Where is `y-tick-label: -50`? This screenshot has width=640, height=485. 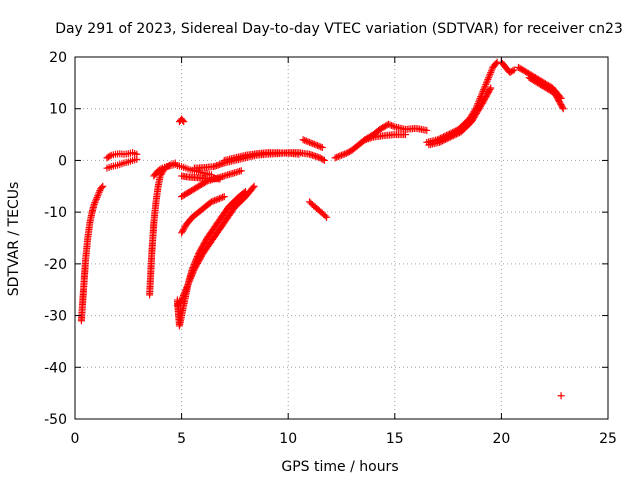
y-tick-label: -50 is located at coordinates (55, 420).